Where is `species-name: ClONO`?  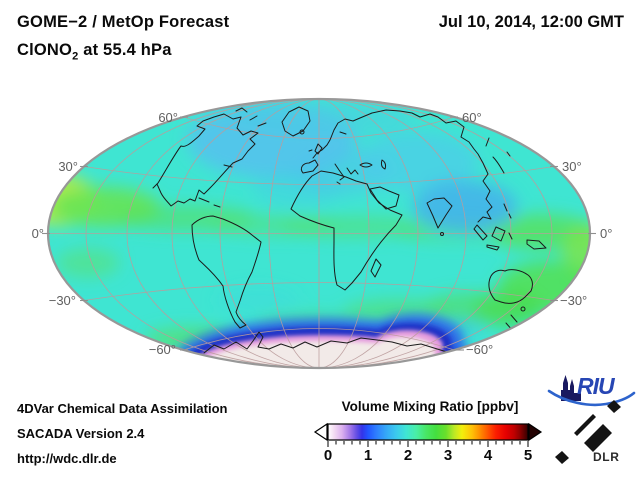
species-name: ClONO is located at coordinates (45, 50).